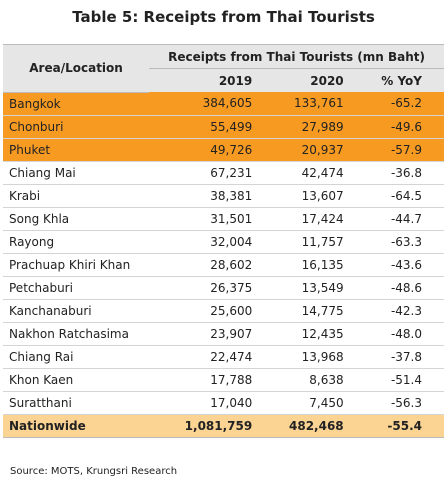 This screenshot has width=447, height=487. Describe the element at coordinates (223, 17) in the screenshot. I see `title: Table 5: Receipts from Thai Tourists` at that location.